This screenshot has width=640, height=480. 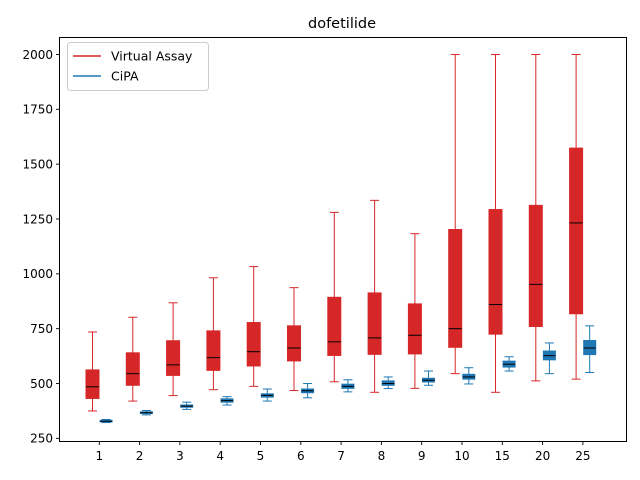 I want to click on x-tick-label: 15, so click(x=502, y=456).